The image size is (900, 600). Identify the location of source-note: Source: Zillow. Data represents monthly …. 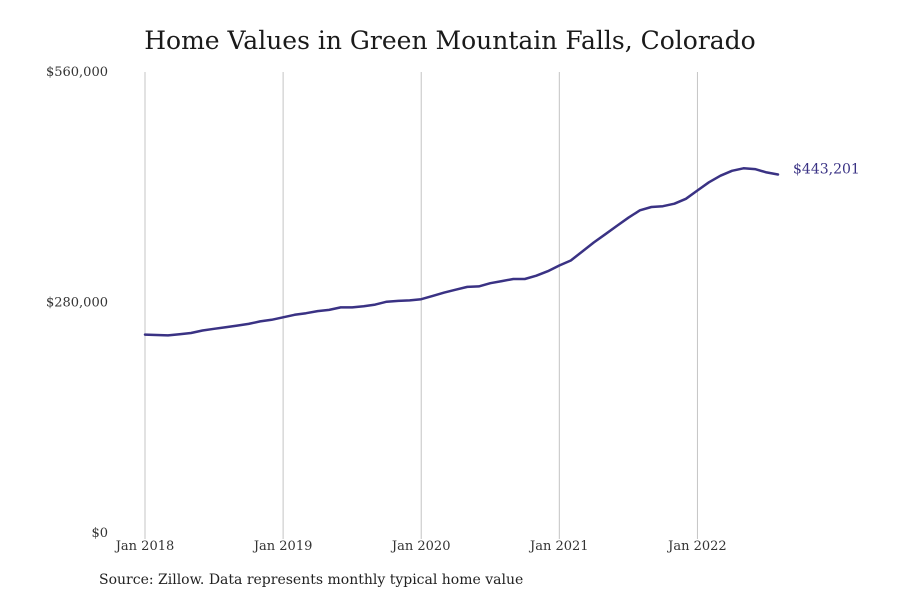
(311, 580).